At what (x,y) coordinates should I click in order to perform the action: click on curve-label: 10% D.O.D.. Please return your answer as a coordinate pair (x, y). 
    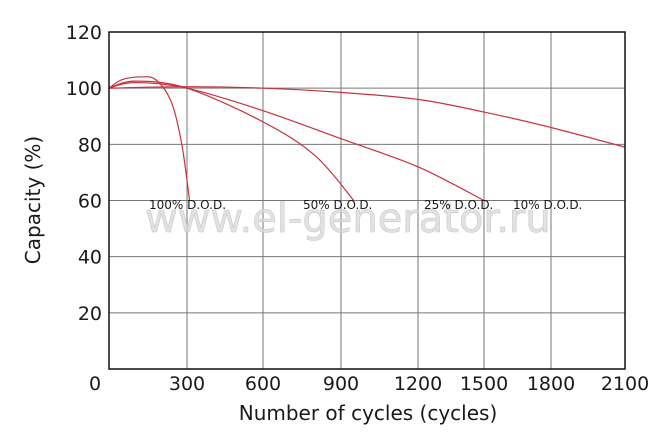
    Looking at the image, I should click on (547, 205).